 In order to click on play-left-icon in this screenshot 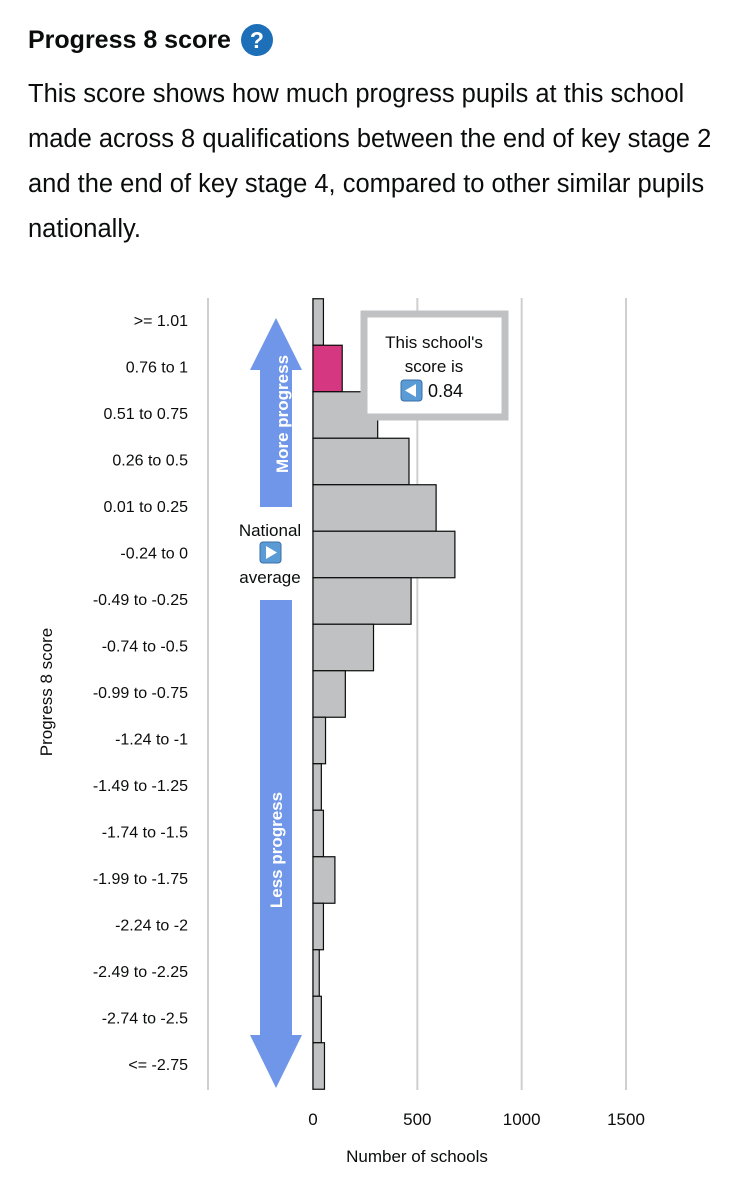, I will do `click(410, 390)`.